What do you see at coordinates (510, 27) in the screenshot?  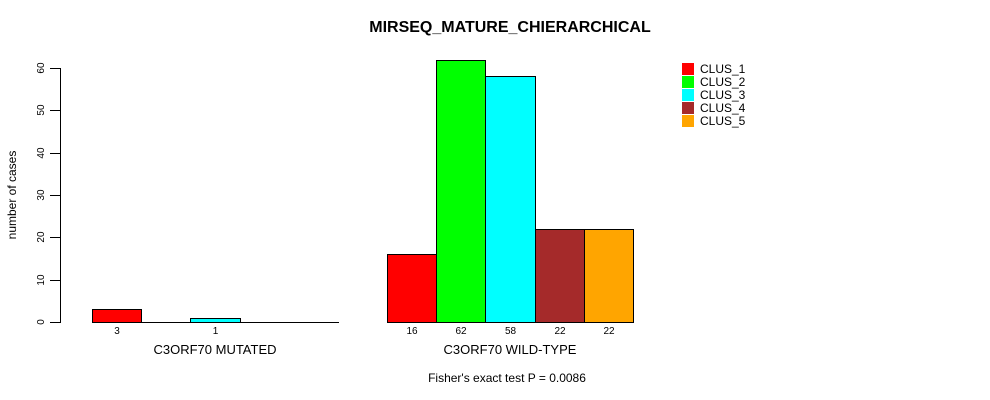 I see `chart-title: MIRSEQ_MATURE_CHIERARCHICAL` at bounding box center [510, 27].